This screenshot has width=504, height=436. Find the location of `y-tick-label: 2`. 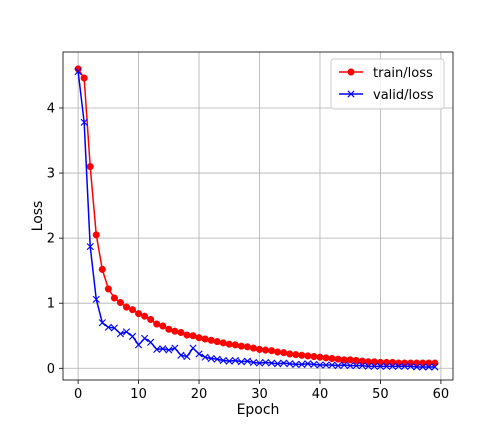

y-tick-label: 2 is located at coordinates (51, 239).